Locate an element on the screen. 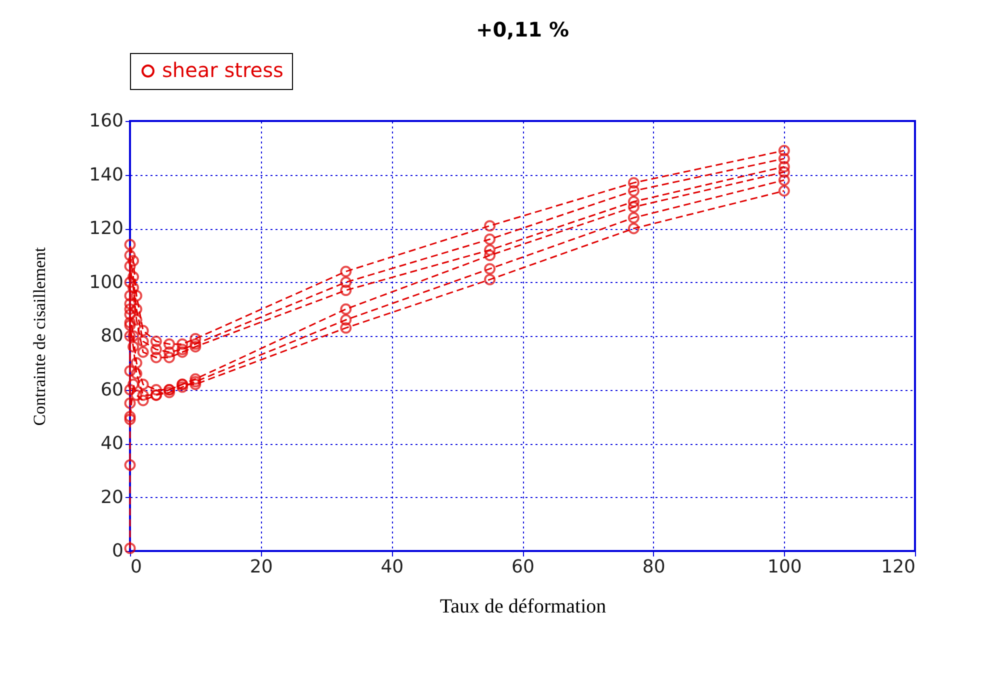 The width and height of the screenshot is (992, 677). y-tick-label: 160 is located at coordinates (106, 121).